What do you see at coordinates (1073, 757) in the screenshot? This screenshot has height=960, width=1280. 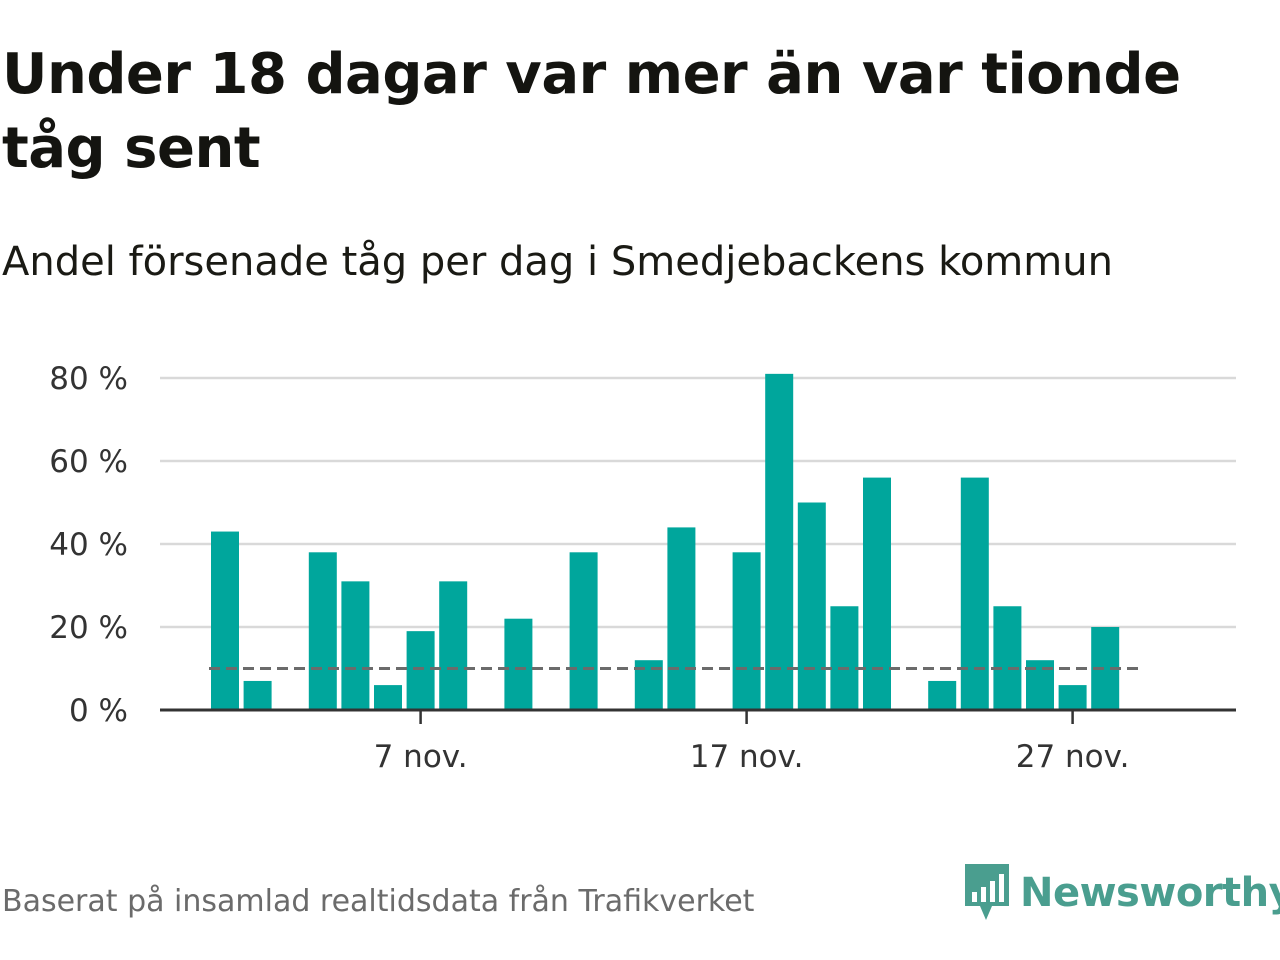 I see `x-tick-label: 27 nov.` at bounding box center [1073, 757].